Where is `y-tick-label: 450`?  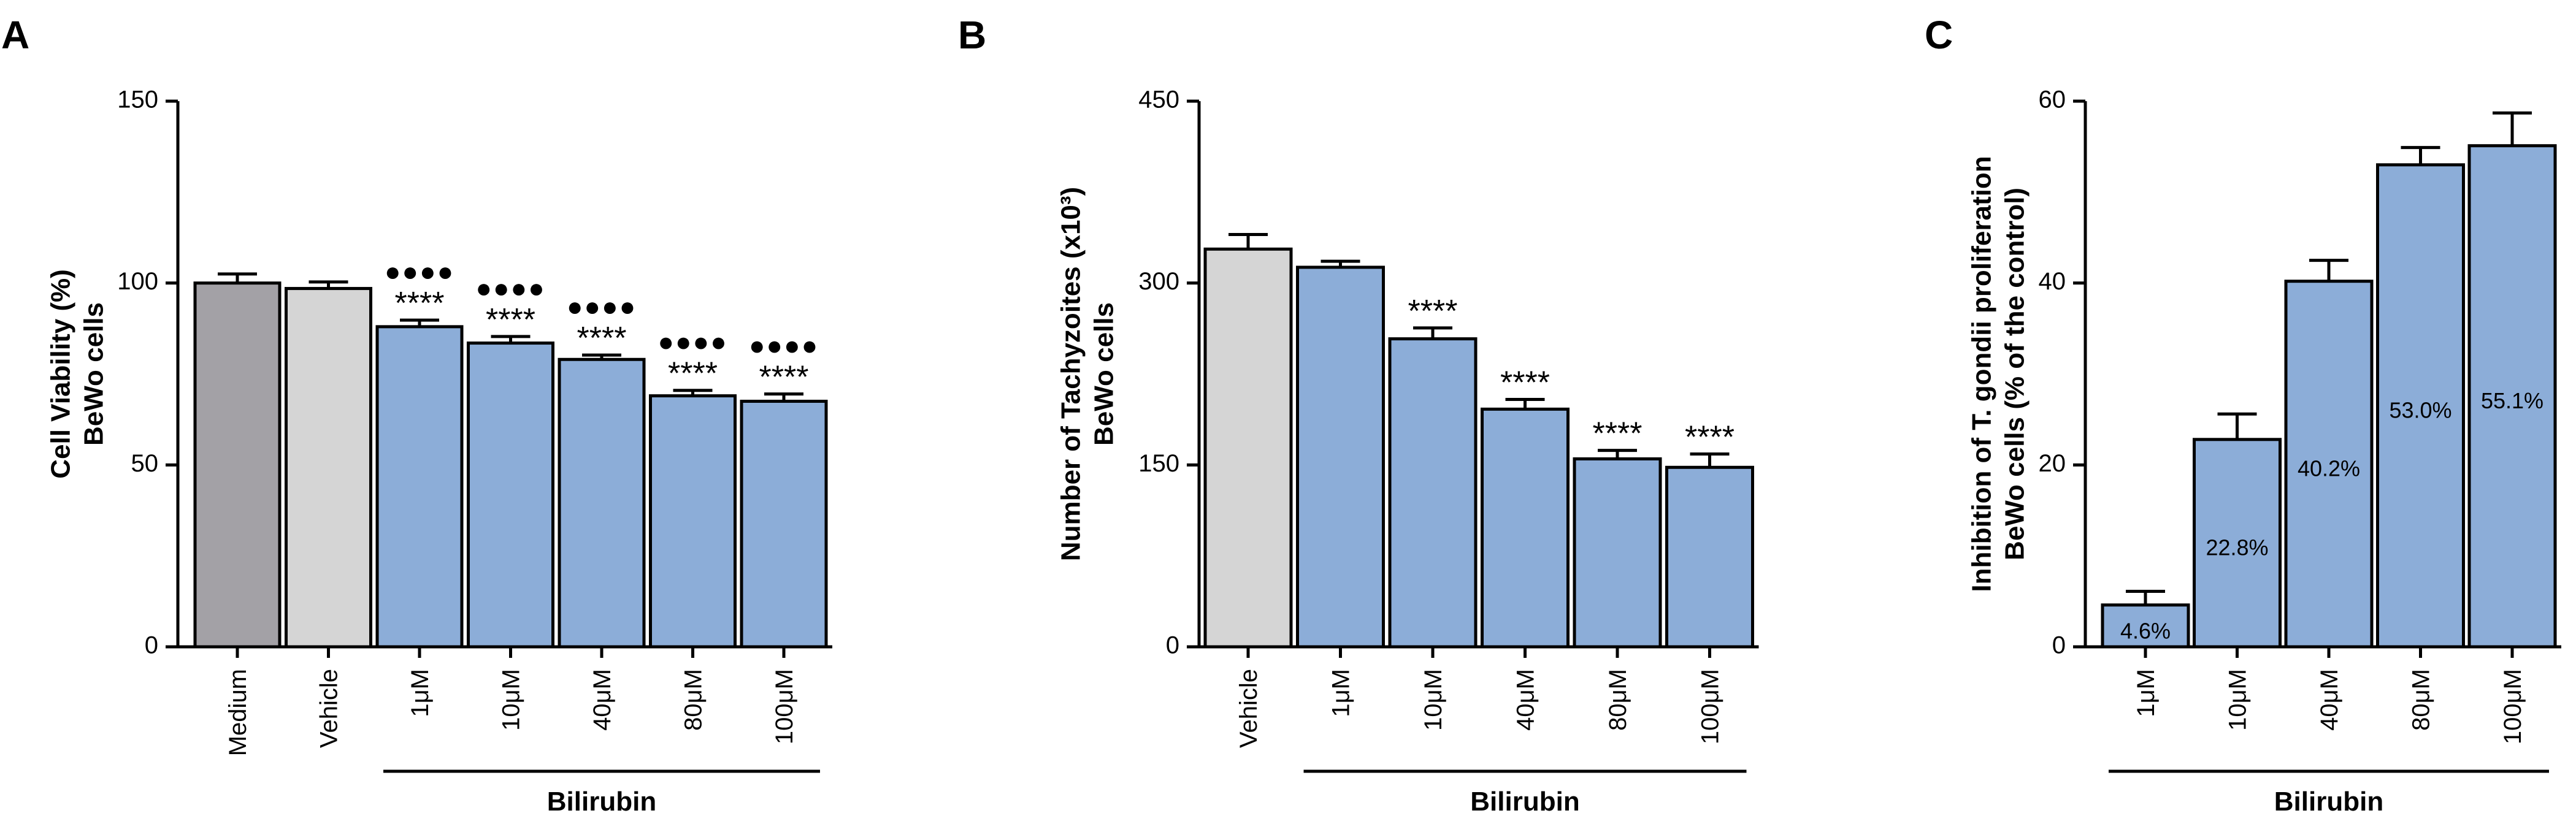 y-tick-label: 450 is located at coordinates (1158, 99).